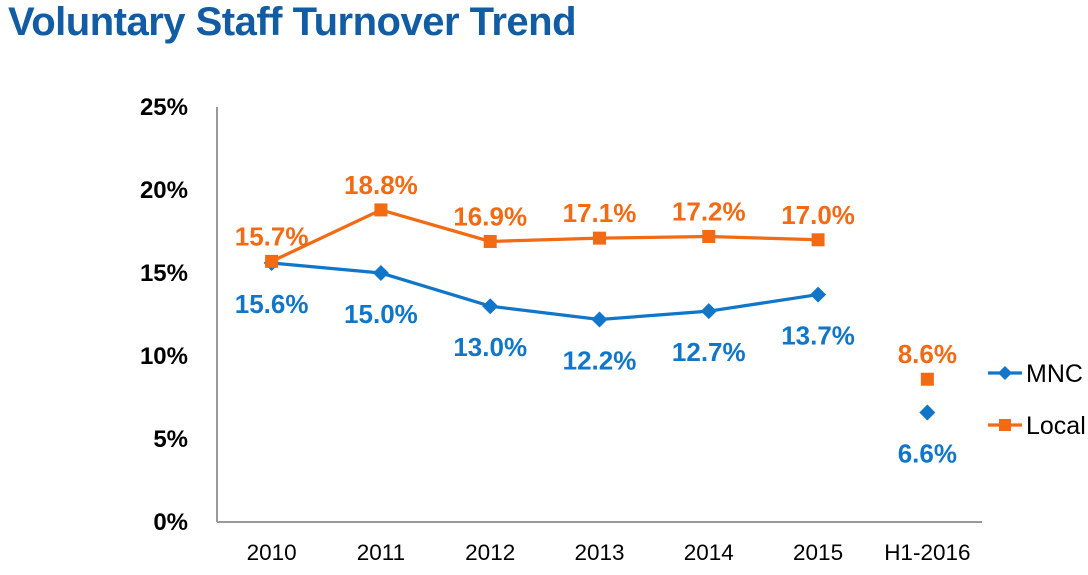 Image resolution: width=1088 pixels, height=575 pixels. I want to click on legend-item-local: Local, so click(1037, 426).